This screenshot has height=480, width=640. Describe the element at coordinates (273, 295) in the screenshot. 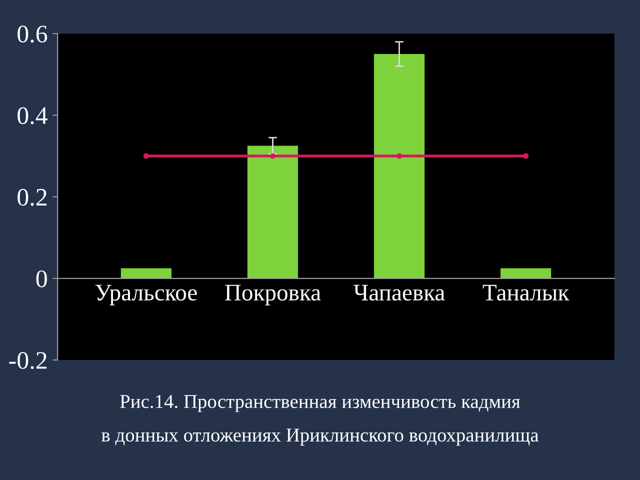

I see `x-tick-label: Покровка` at that location.